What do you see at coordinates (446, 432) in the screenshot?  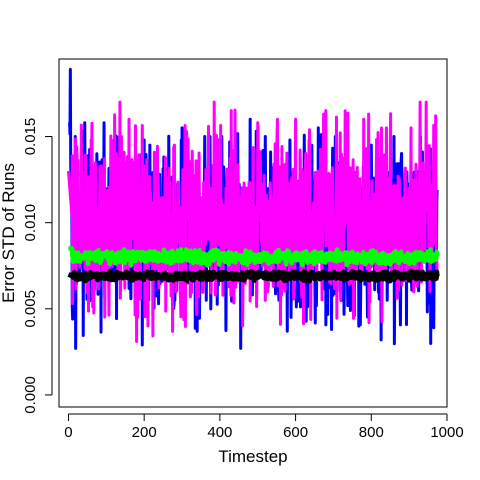 I see `x-tick-label: 1000` at bounding box center [446, 432].